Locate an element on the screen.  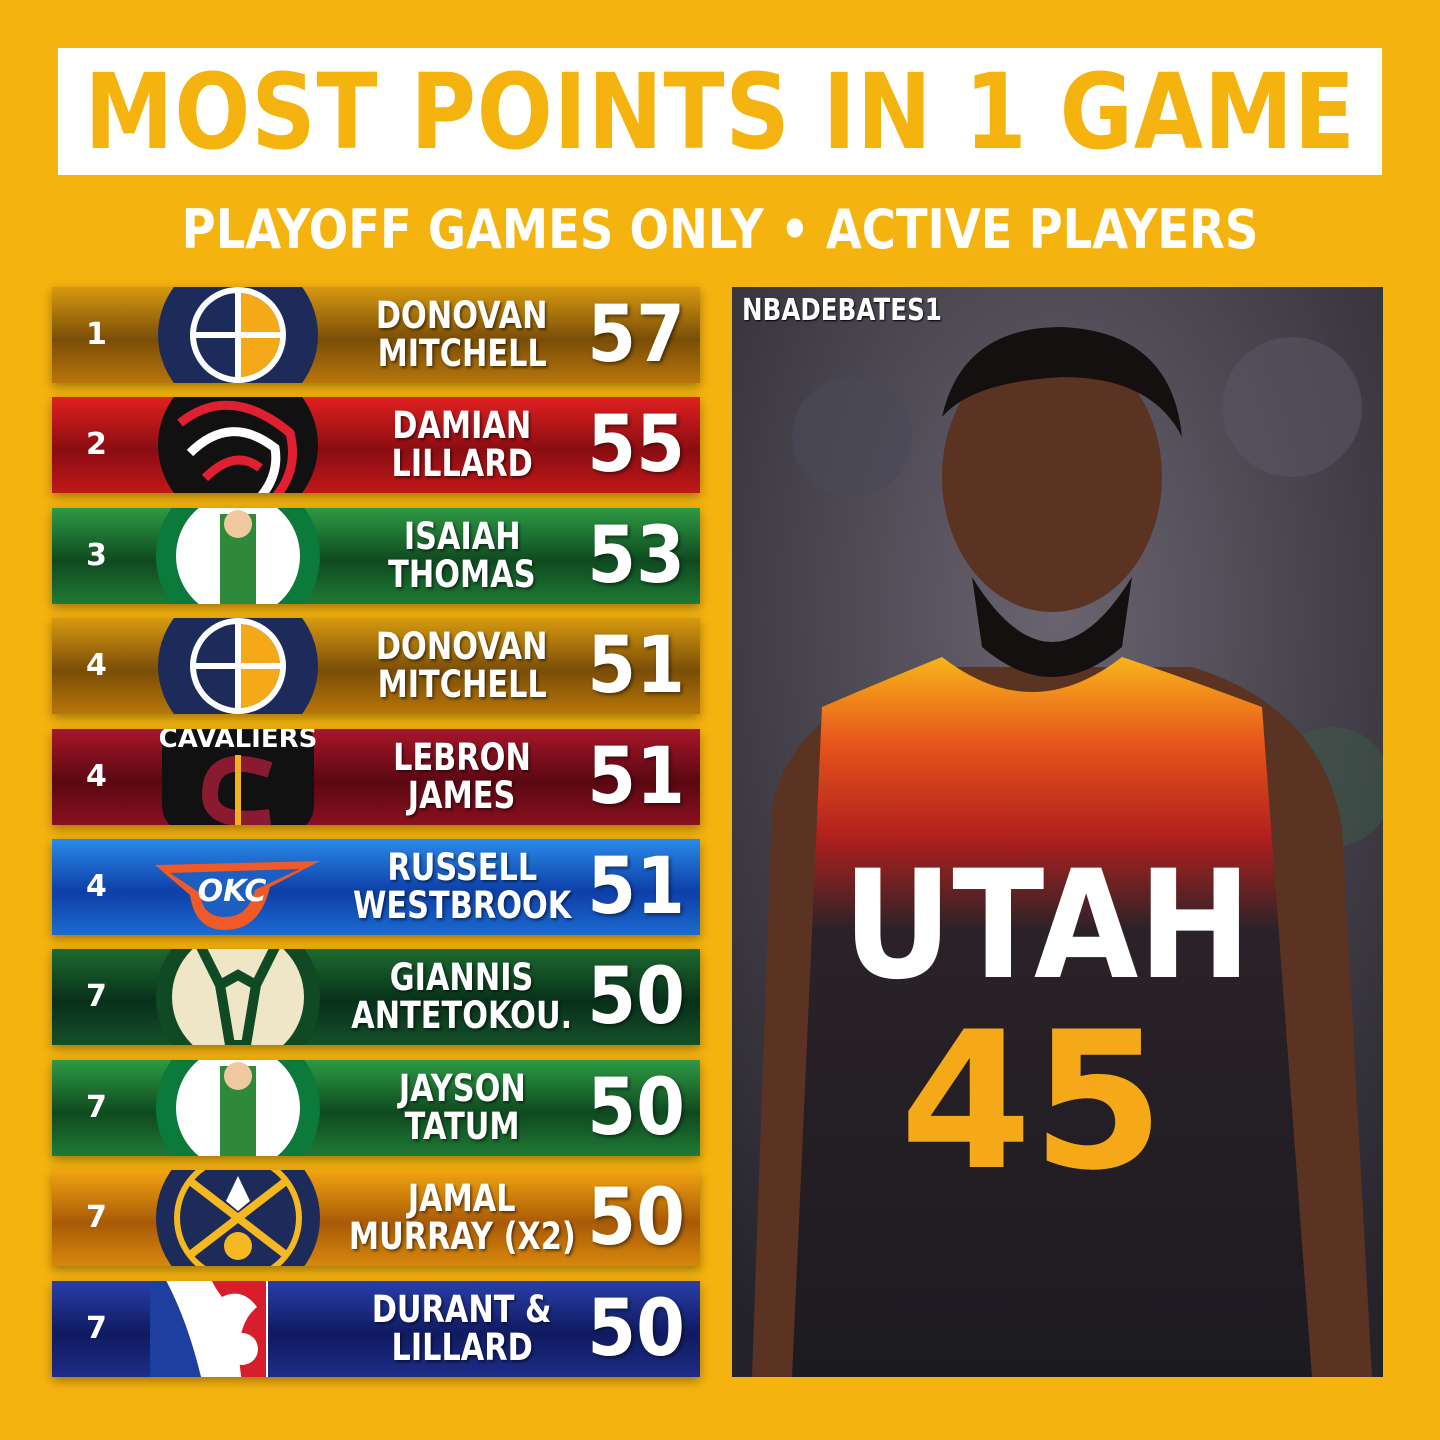
svg-text: OKC is located at coordinates (232, 891).